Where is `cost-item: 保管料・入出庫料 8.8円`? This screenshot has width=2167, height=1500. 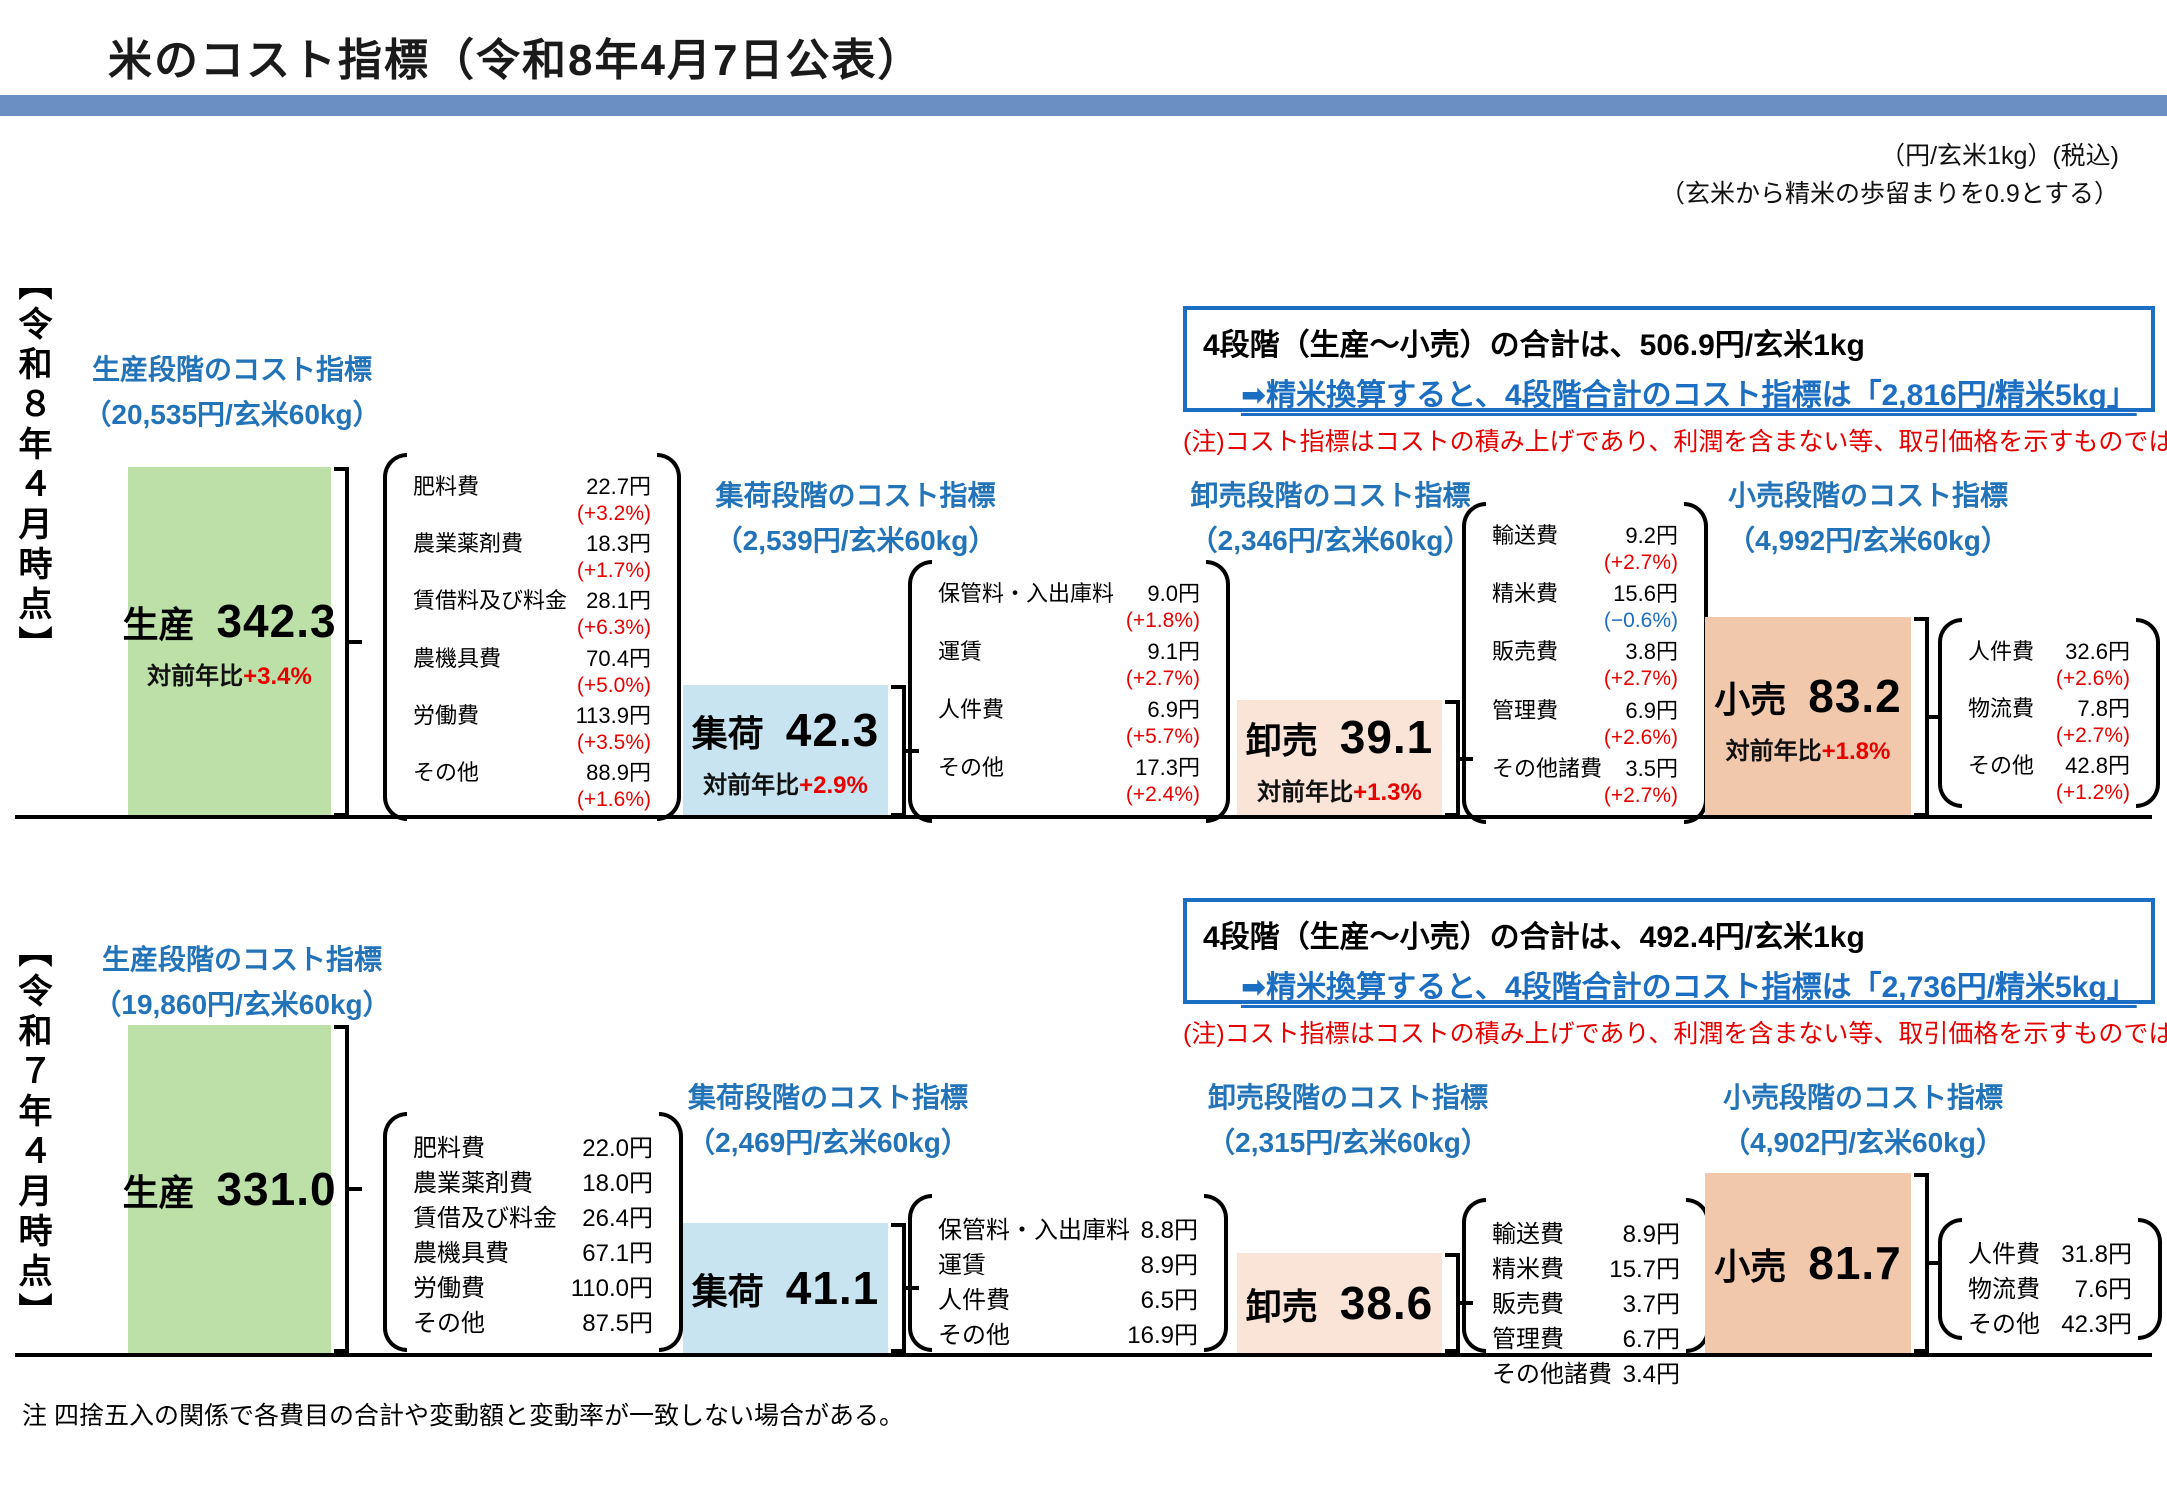
cost-item: 保管料・入出庫料 8.8円 is located at coordinates (1068, 1227).